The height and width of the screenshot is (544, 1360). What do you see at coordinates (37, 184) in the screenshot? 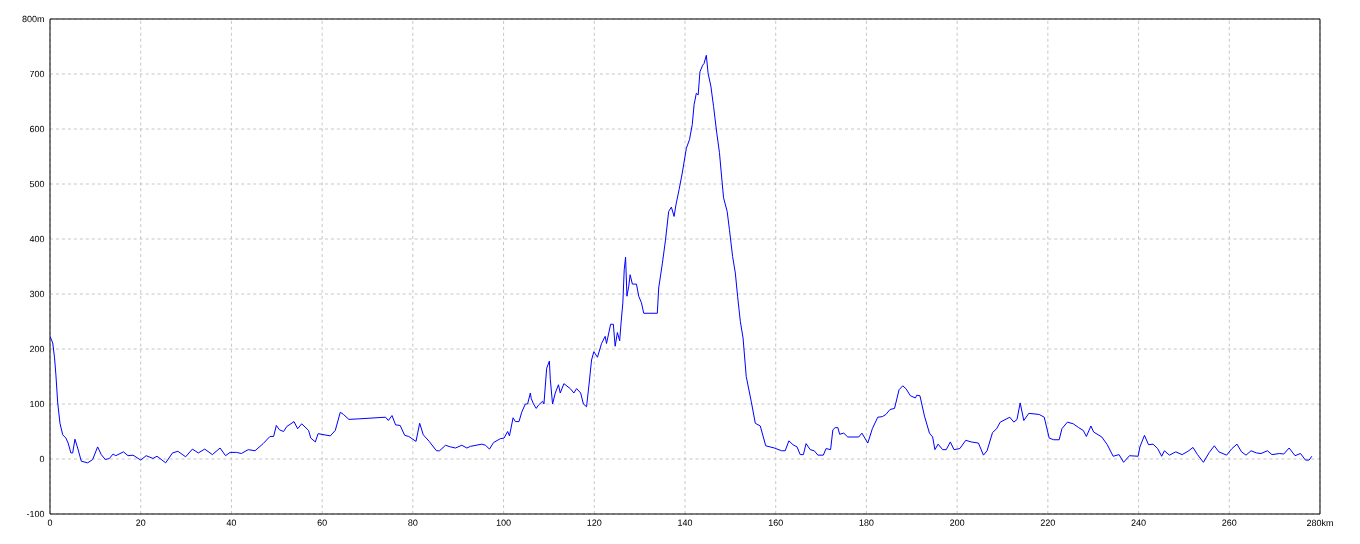
I see `y-tick-label: 500` at bounding box center [37, 184].